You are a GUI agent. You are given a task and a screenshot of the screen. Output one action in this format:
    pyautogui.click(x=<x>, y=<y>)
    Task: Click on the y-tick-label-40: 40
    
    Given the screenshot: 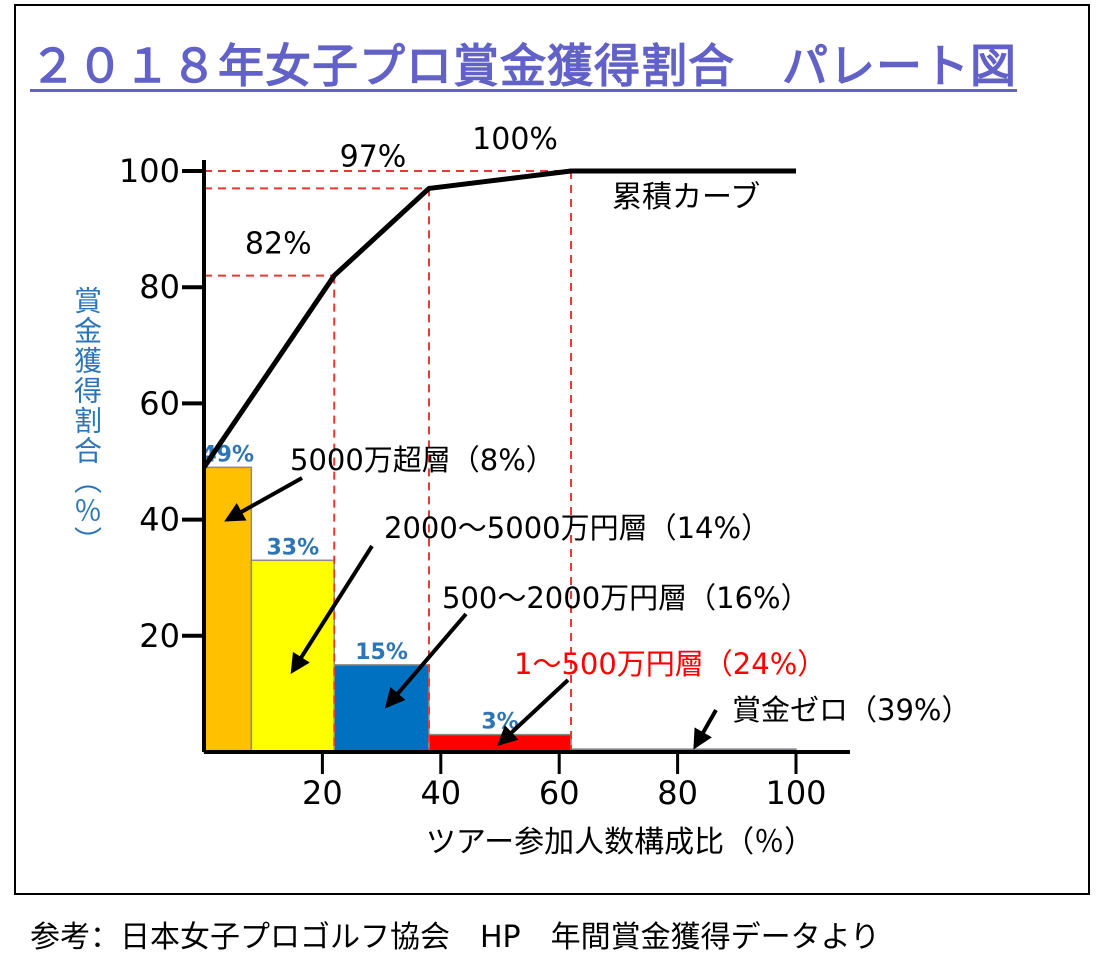 What is the action you would take?
    pyautogui.click(x=159, y=520)
    